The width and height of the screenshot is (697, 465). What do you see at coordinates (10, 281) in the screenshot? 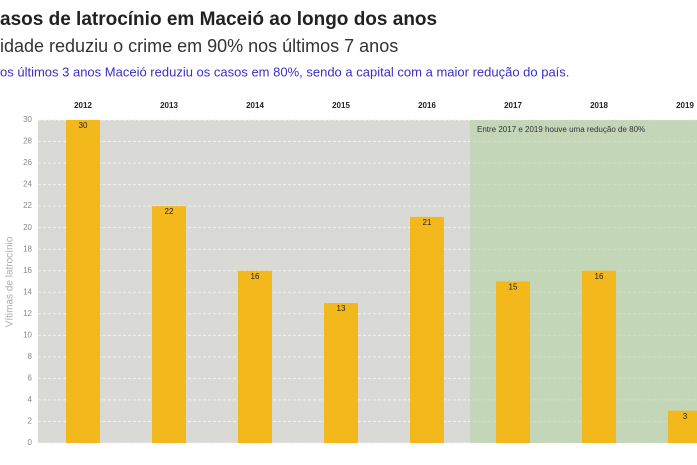
I see `y-axis-label: Vítimas de latrocínio` at bounding box center [10, 281].